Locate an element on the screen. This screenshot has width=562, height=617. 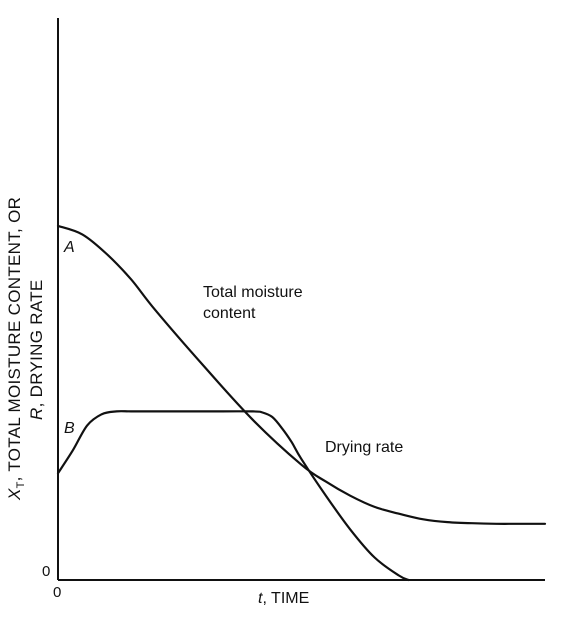
y-axis-label-line1-sub: T is located at coordinates (21, 484).